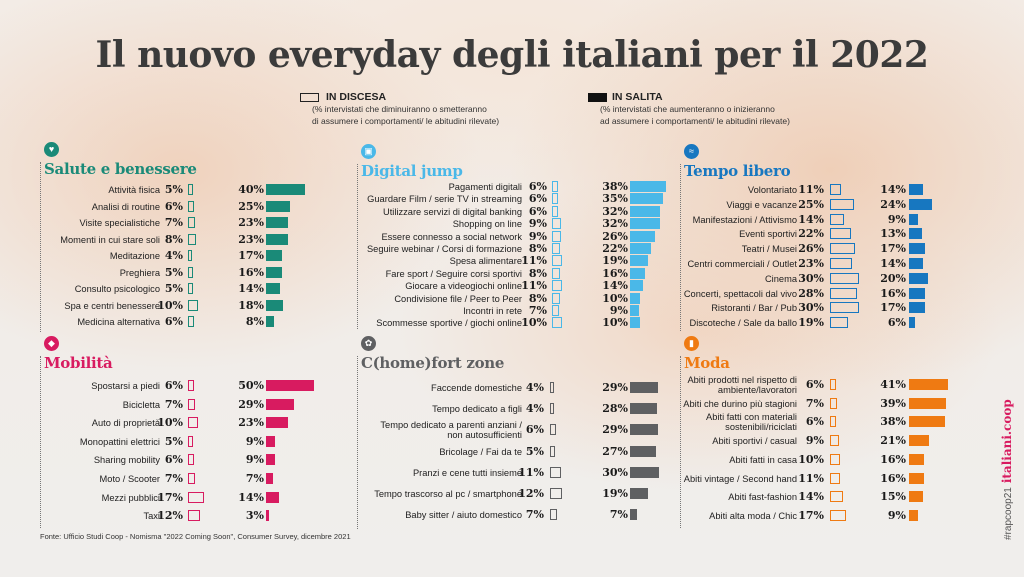 The height and width of the screenshot is (577, 1024). I want to click on down-value: 7%, so click(173, 478).